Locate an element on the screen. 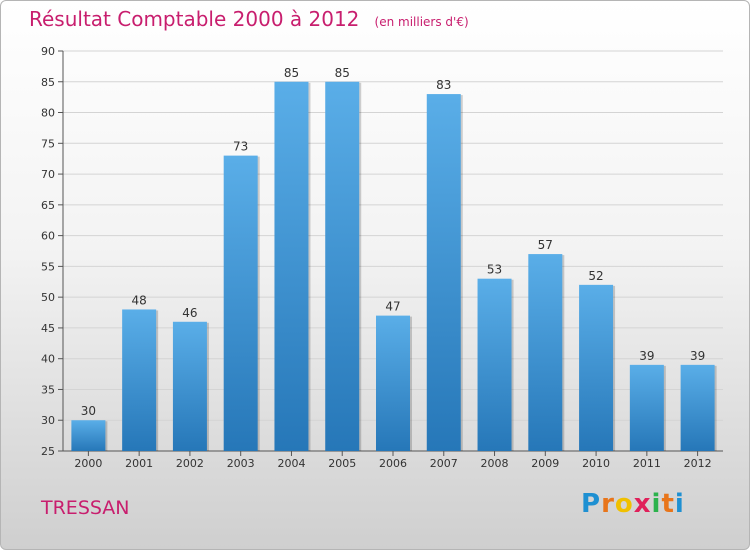  y-tick-label: 25 is located at coordinates (48, 451).